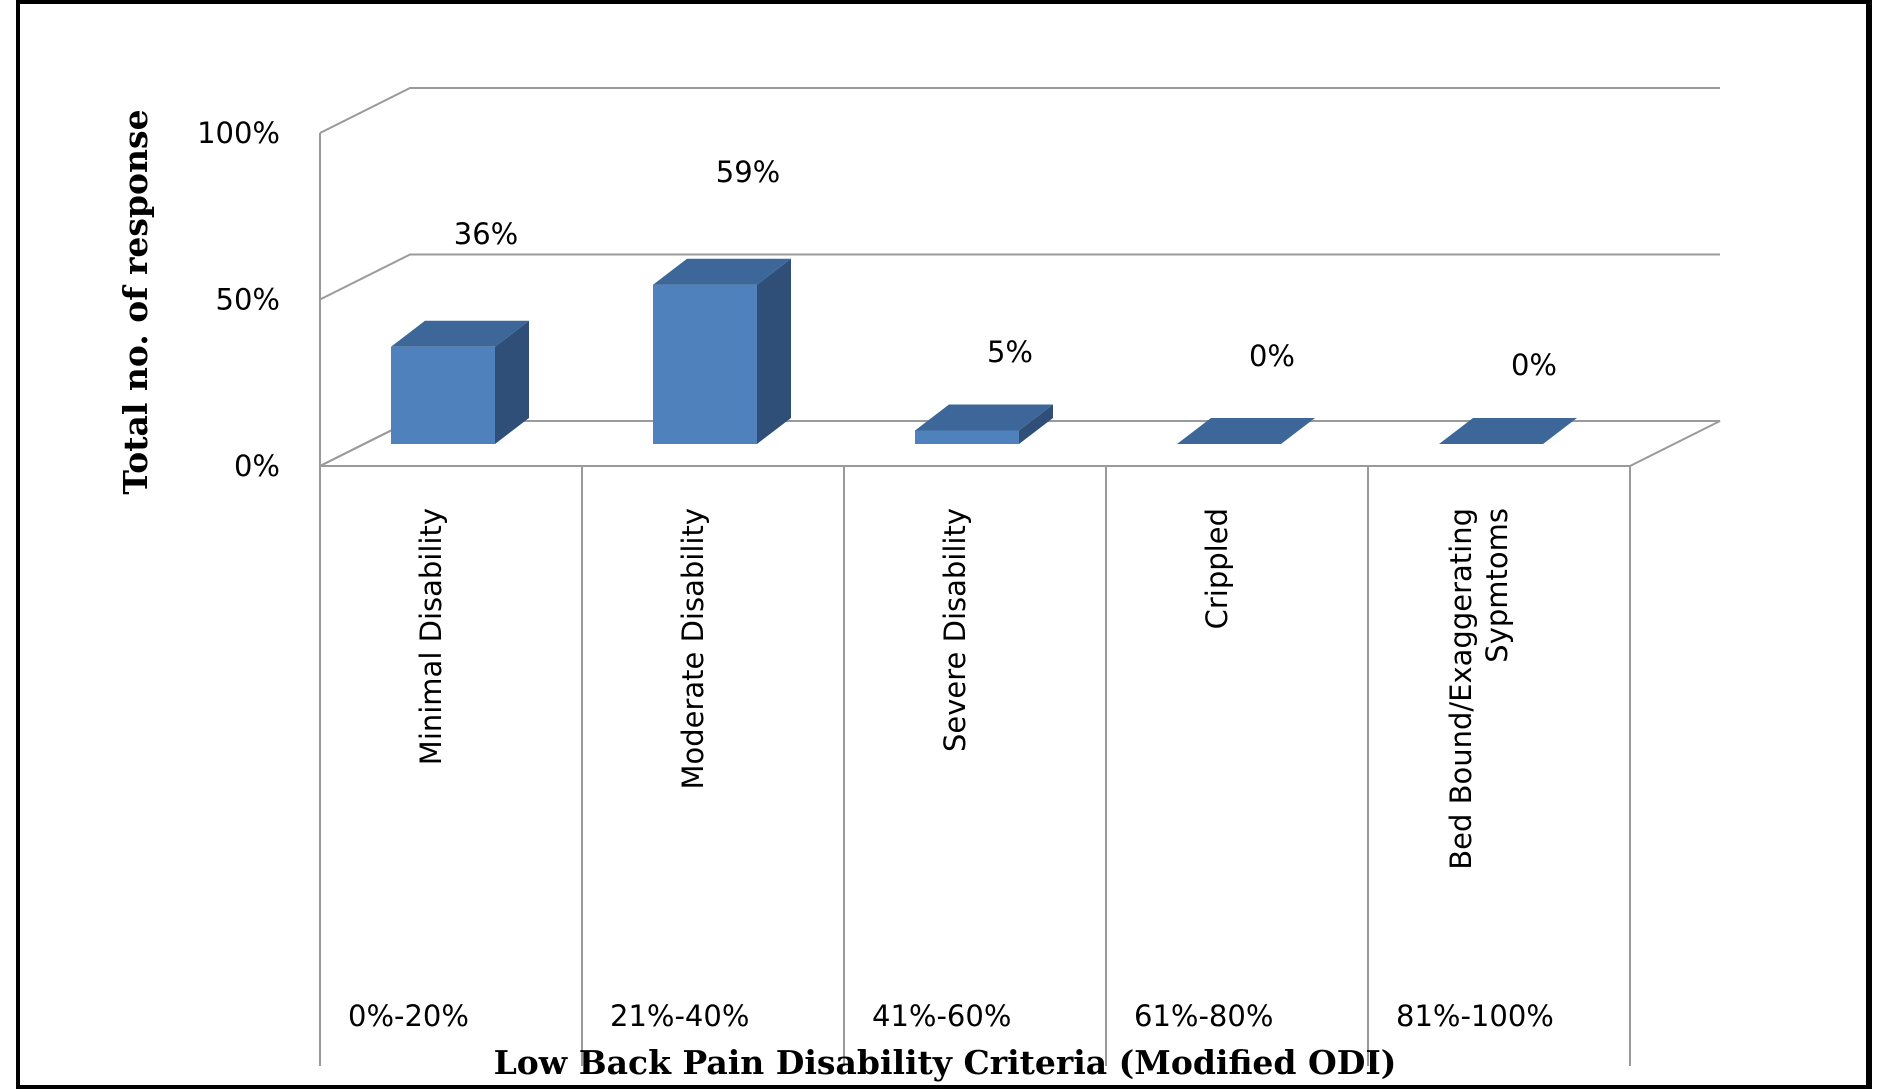 This screenshot has width=1890, height=1089. I want to click on y-tick-label-2: 100%, so click(238, 133).